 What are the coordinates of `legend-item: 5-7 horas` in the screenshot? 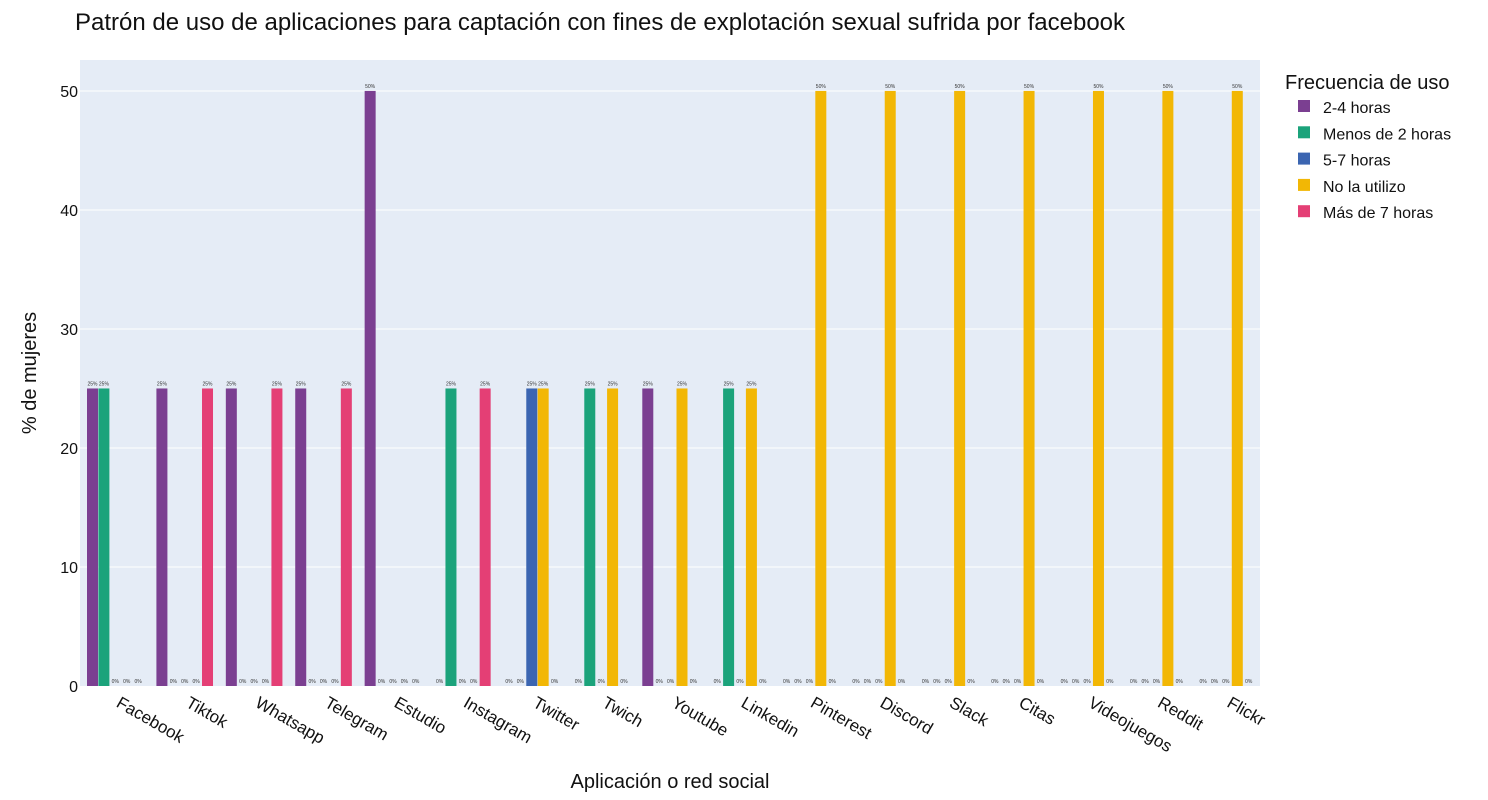 It's located at (1357, 161).